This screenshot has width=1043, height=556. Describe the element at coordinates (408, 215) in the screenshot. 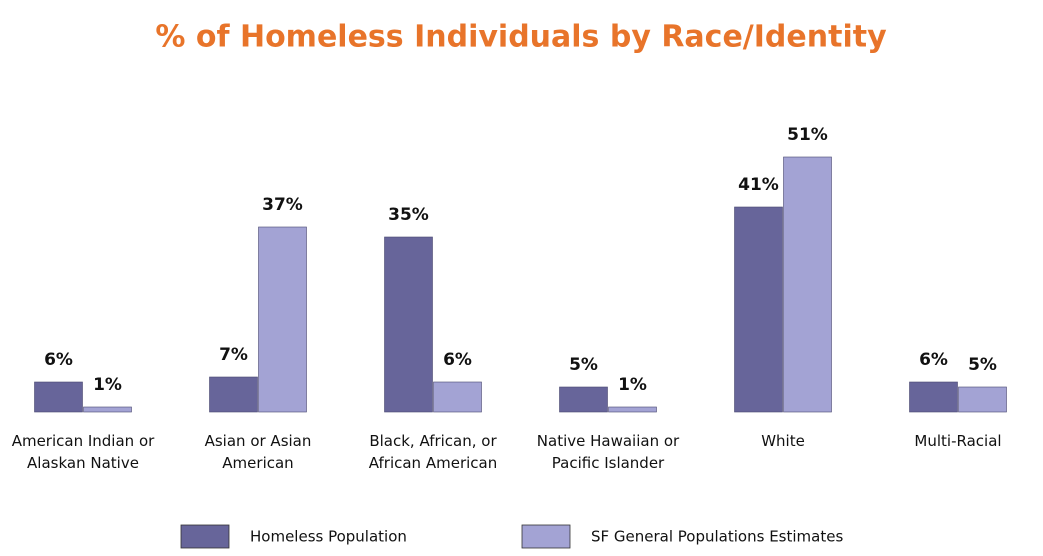

I see `value-label: 35%` at that location.